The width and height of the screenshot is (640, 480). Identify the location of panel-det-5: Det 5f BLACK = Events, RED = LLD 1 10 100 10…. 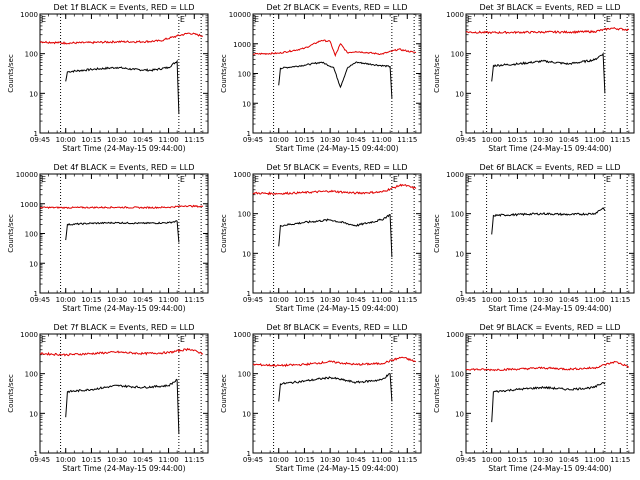
(321, 238).